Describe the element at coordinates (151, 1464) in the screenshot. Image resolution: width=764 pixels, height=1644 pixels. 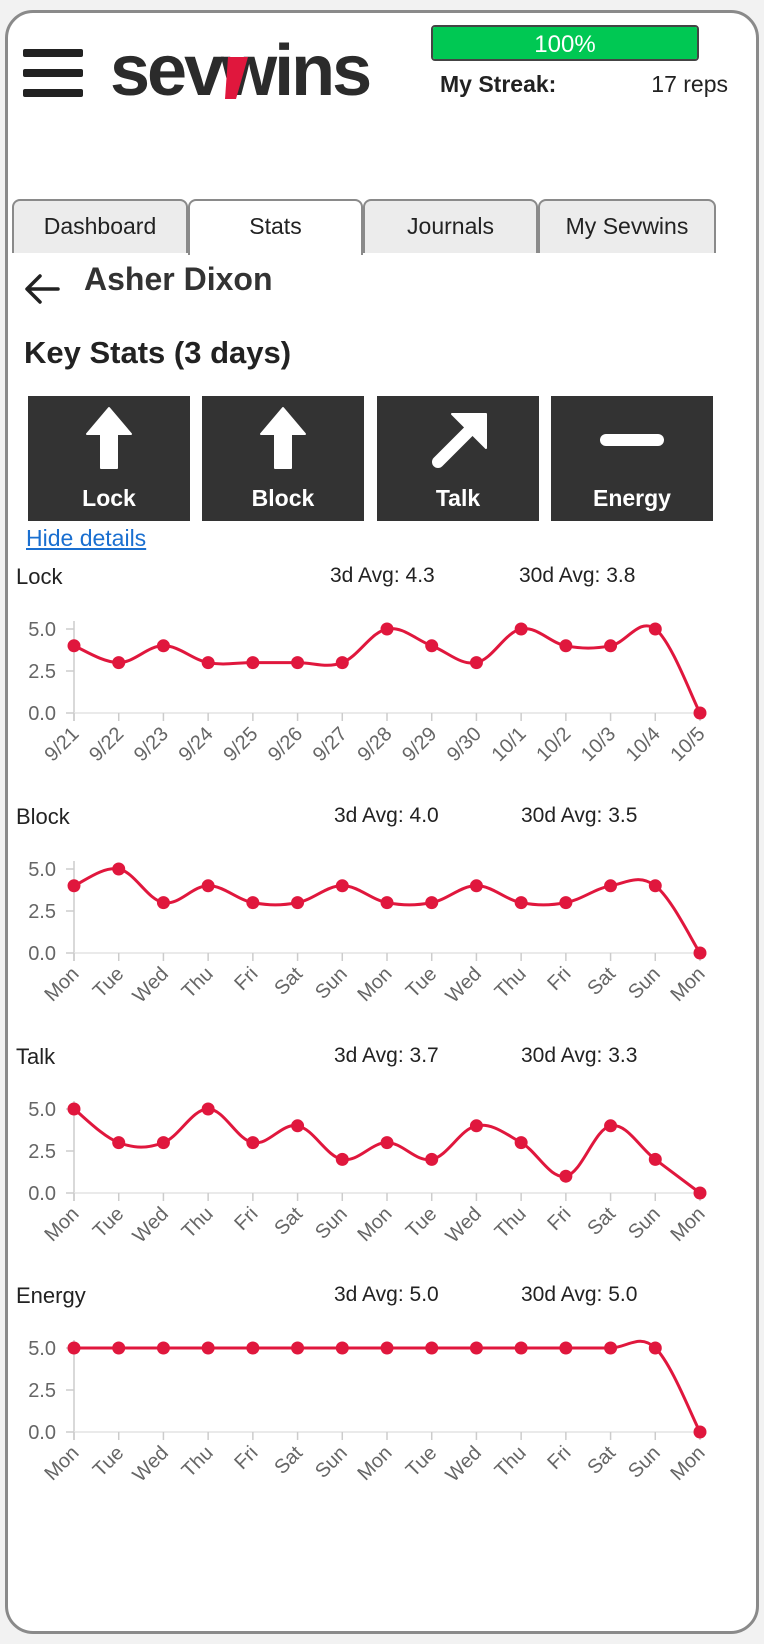
I see `x-tick-label: Wed` at that location.